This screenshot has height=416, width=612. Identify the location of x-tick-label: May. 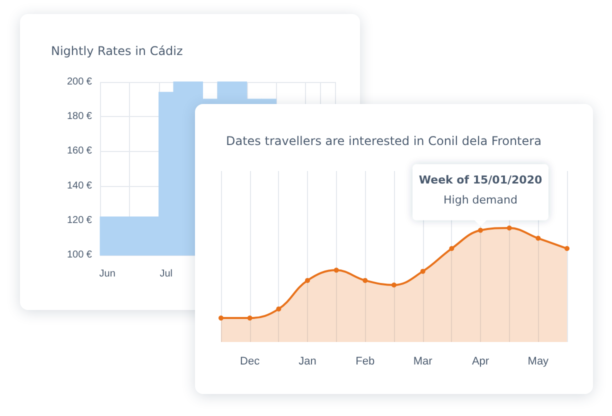
(539, 362).